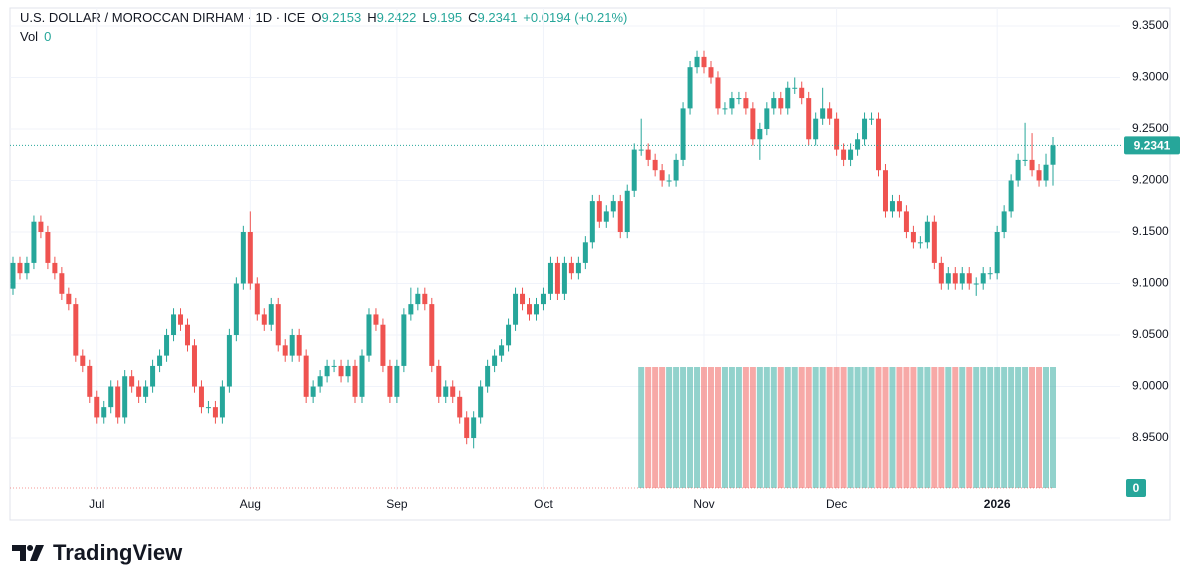 This screenshot has height=588, width=1195. What do you see at coordinates (1136, 488) in the screenshot?
I see `volume-axis-label: 0` at bounding box center [1136, 488].